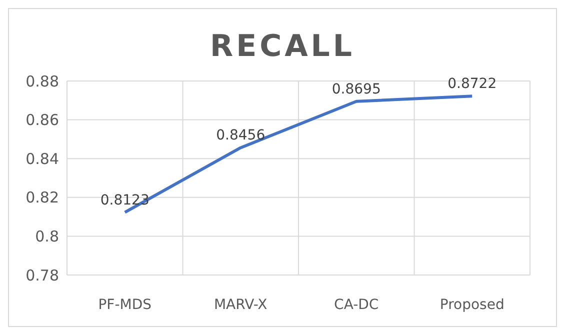  Describe the element at coordinates (42, 197) in the screenshot. I see `y-tick-label: 0.82` at that location.